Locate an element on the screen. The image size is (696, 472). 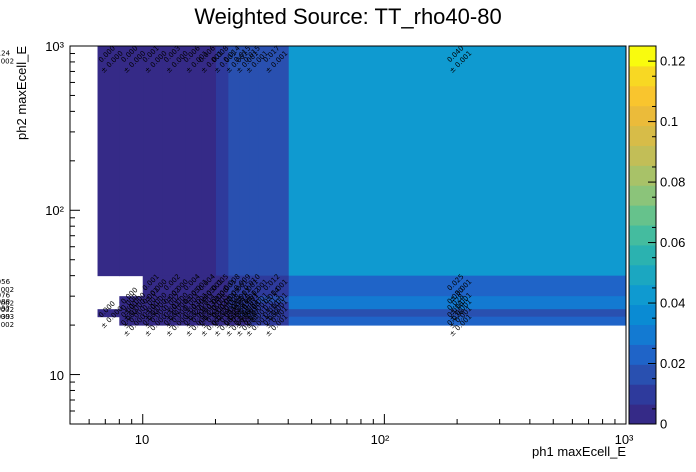
cell-value-label: 0.124 is located at coordinates (5, 54).